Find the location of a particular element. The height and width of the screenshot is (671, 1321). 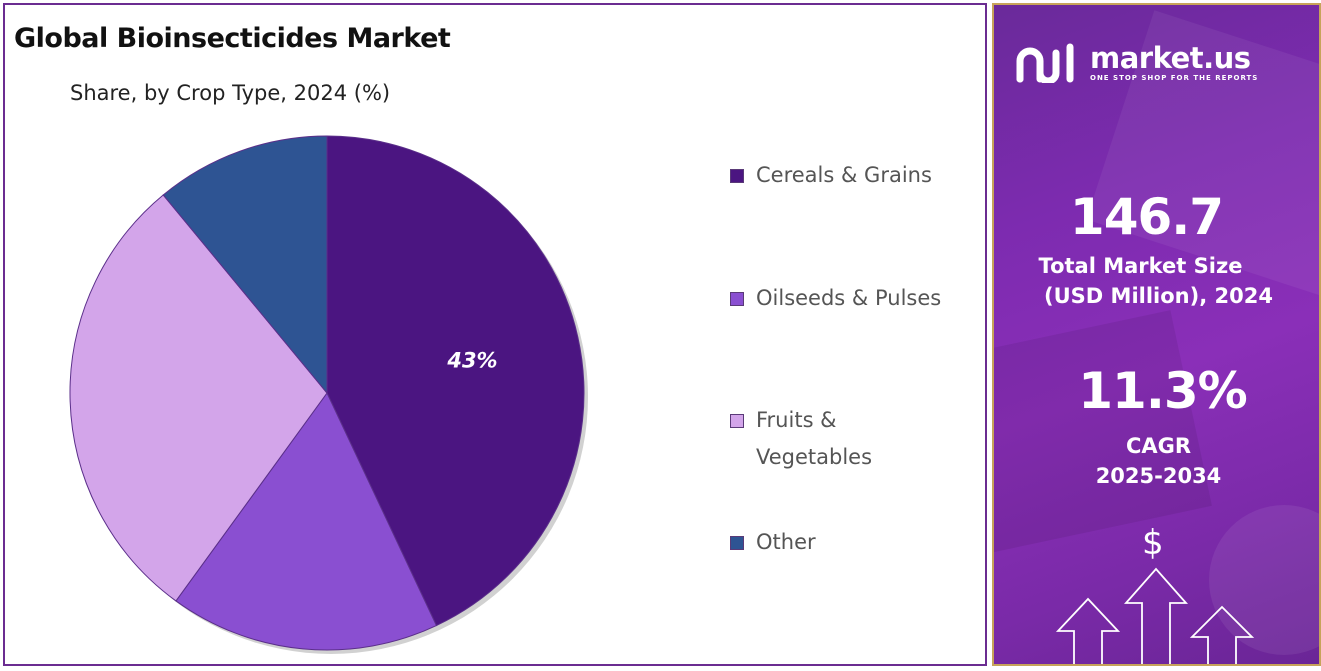

market-size-label-line2: (USD Million), 2024 is located at coordinates (1158, 296).